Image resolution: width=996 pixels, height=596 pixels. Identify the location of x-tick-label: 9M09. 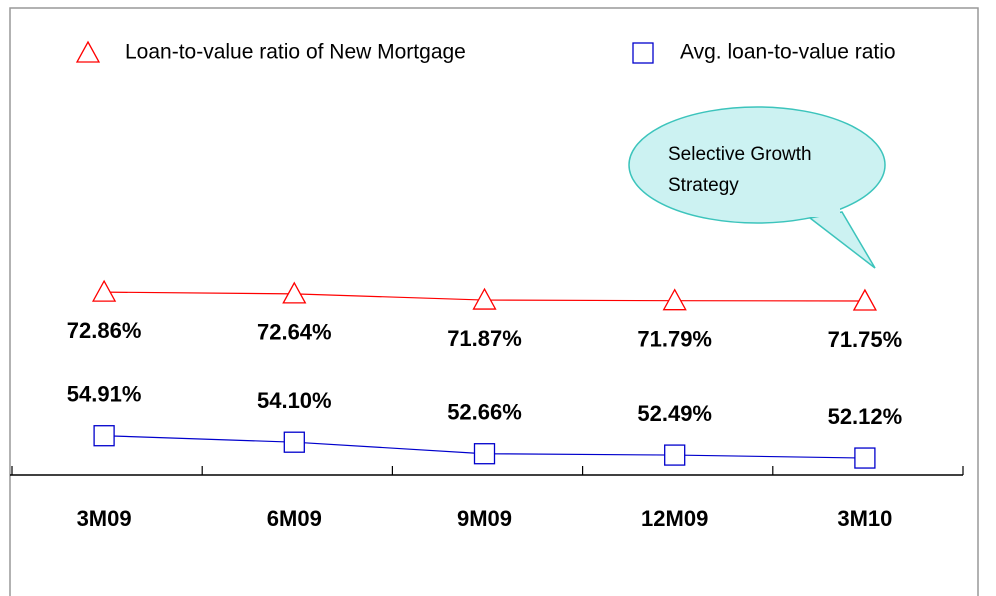
(484, 518).